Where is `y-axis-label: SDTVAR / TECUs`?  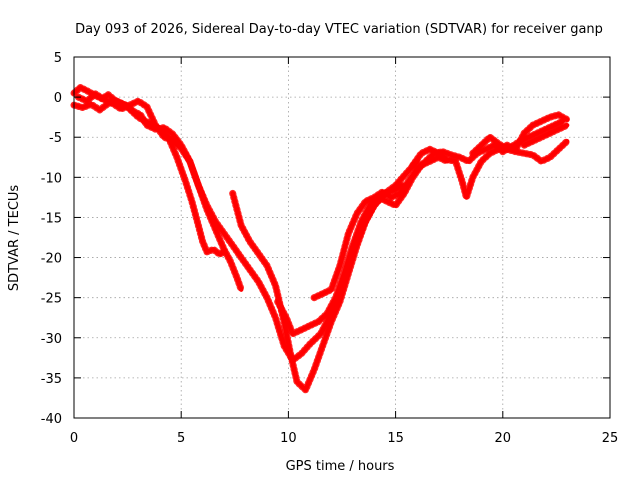
y-axis-label: SDTVAR / TECUs is located at coordinates (14, 238).